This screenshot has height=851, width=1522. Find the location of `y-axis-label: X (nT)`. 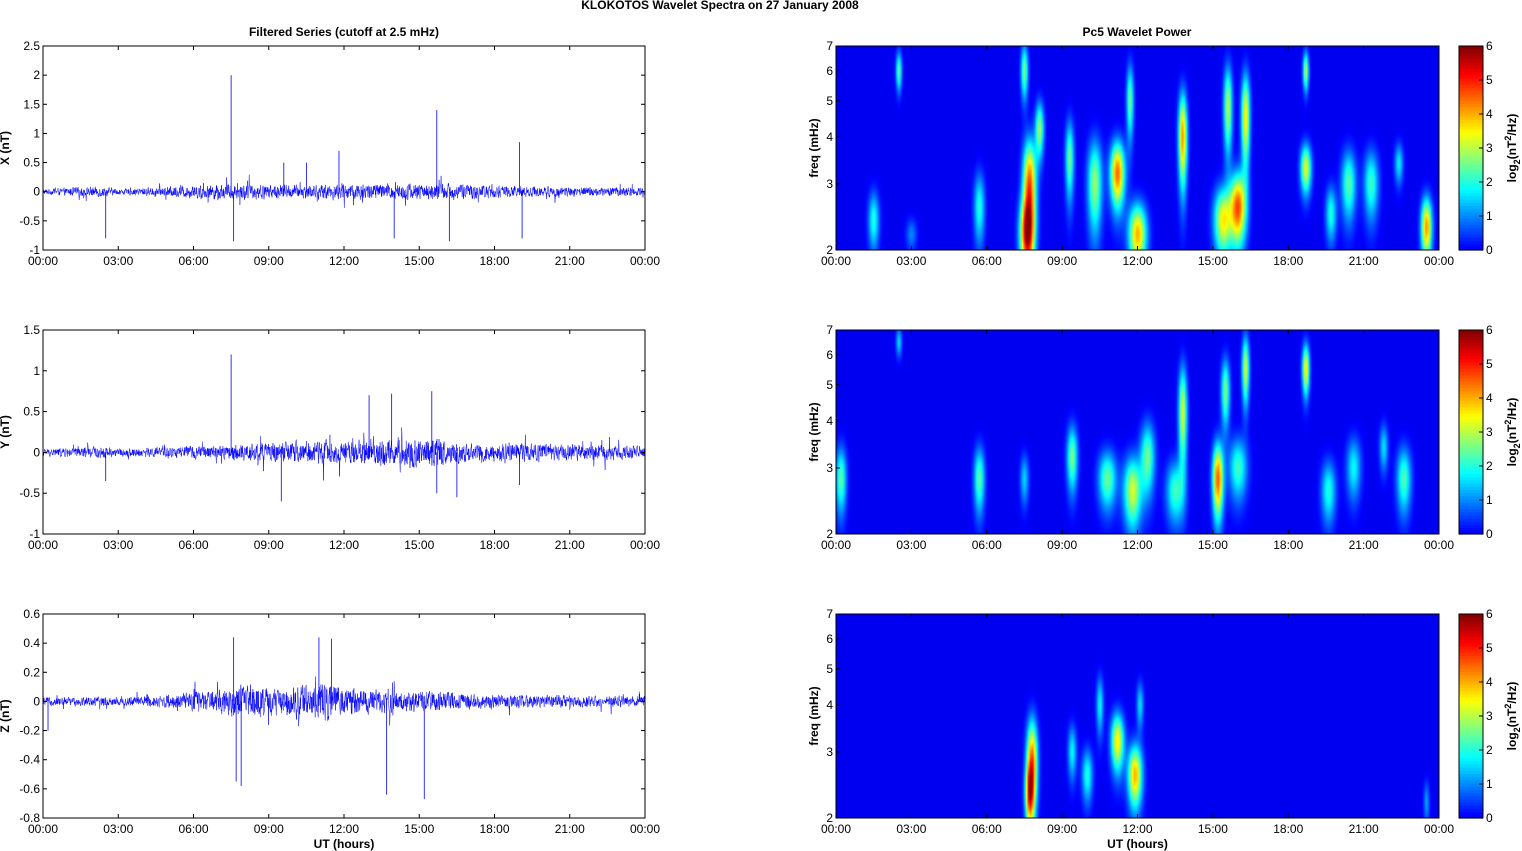

y-axis-label: X (nT) is located at coordinates (6, 148).